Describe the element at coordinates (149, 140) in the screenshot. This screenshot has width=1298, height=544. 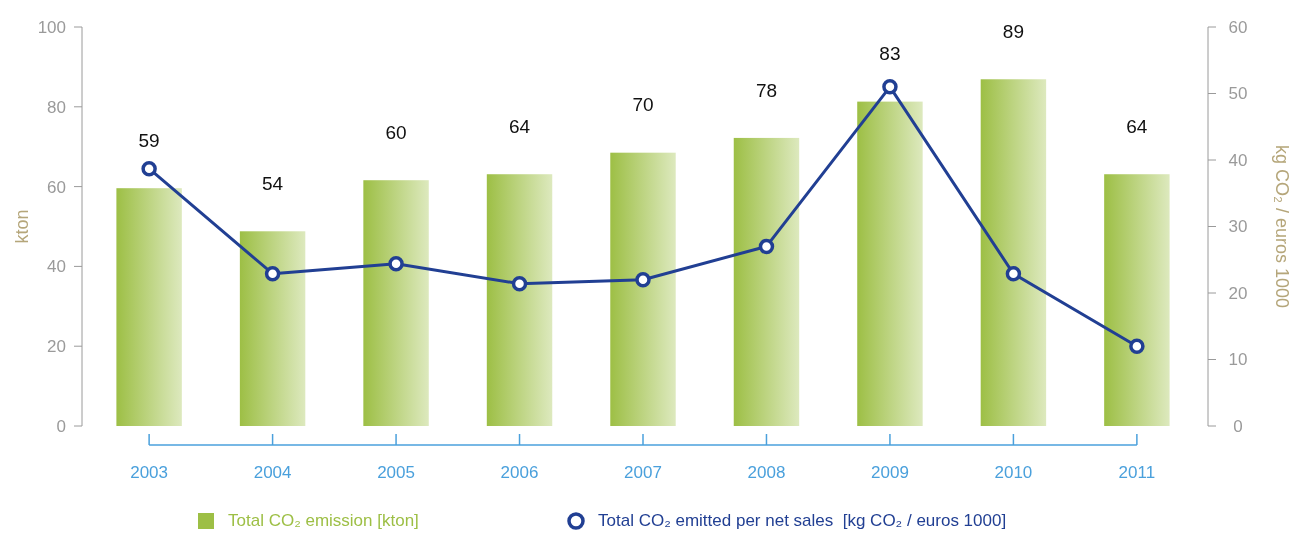
I see `annotation: 59` at that location.